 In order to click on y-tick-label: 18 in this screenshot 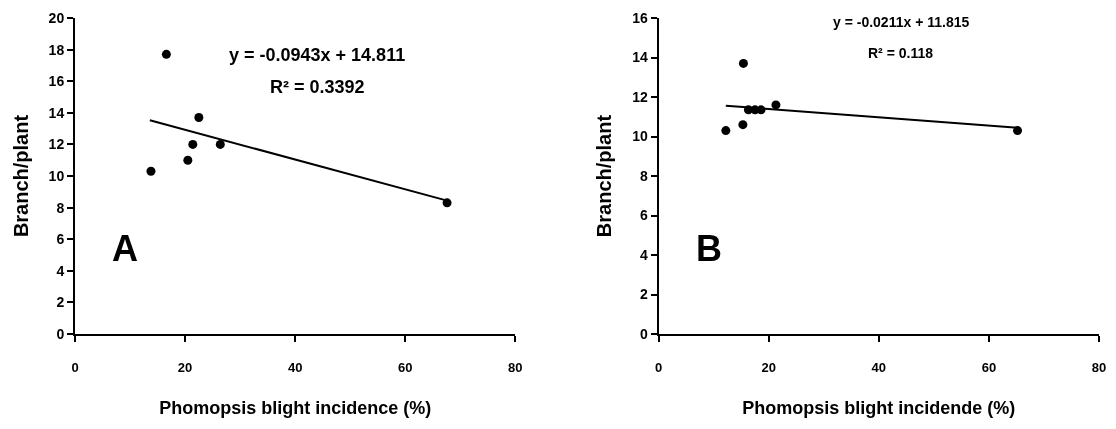, I will do `click(56, 49)`.